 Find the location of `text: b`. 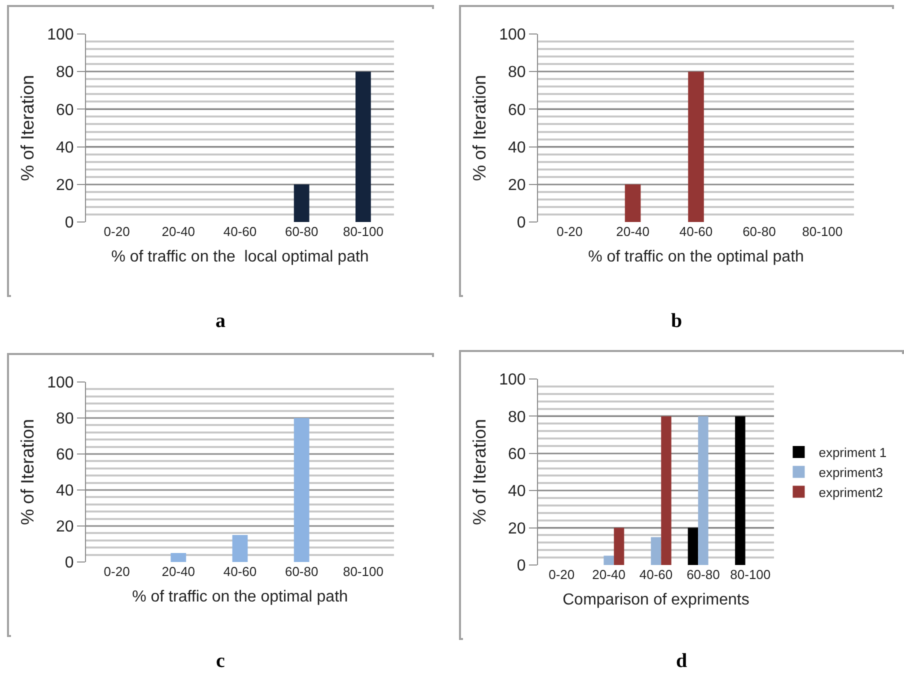

text: b is located at coordinates (677, 321).